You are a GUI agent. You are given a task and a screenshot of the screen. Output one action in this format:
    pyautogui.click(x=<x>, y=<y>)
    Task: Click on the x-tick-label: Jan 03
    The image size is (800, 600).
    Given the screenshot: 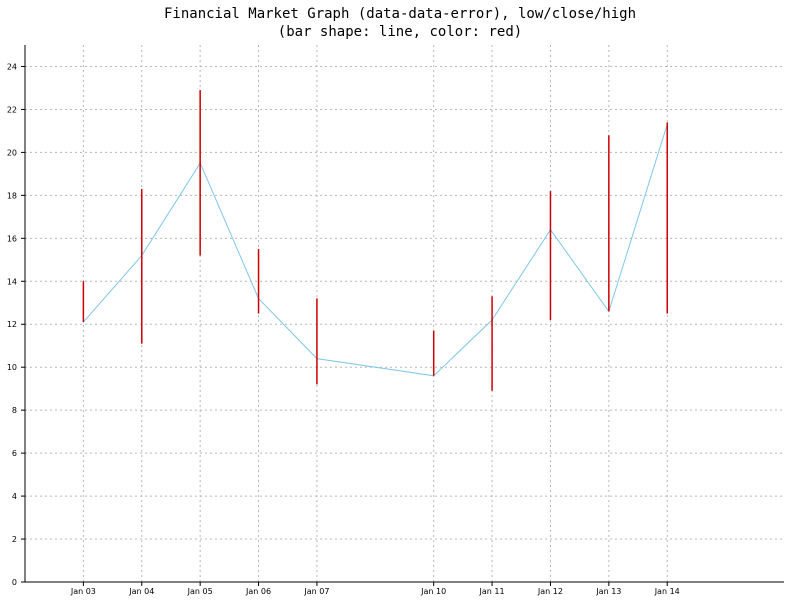 What is the action you would take?
    pyautogui.click(x=83, y=591)
    